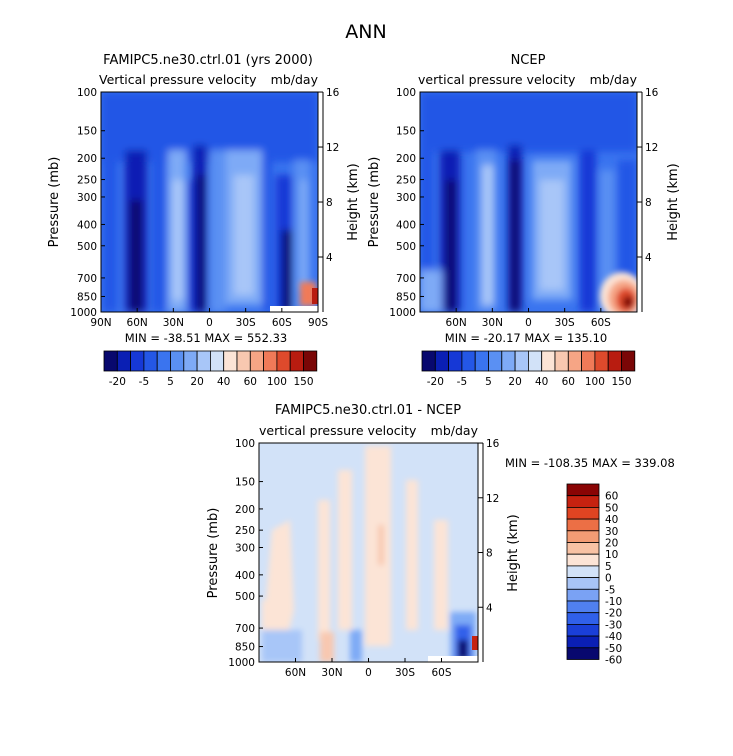  Describe the element at coordinates (117, 382) in the screenshot. I see `colorbar-label: -20` at that location.